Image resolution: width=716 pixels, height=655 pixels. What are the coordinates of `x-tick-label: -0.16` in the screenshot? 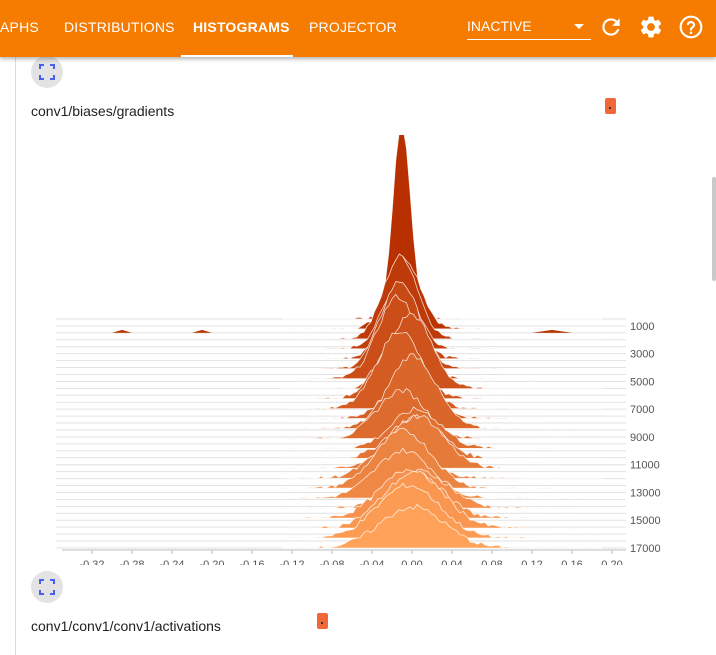 It's located at (251, 562).